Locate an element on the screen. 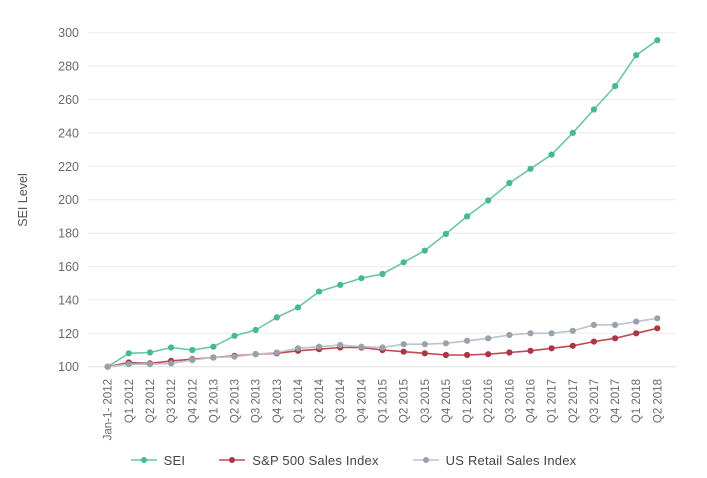 The height and width of the screenshot is (478, 707). y-tick-label: 300 is located at coordinates (68, 33).